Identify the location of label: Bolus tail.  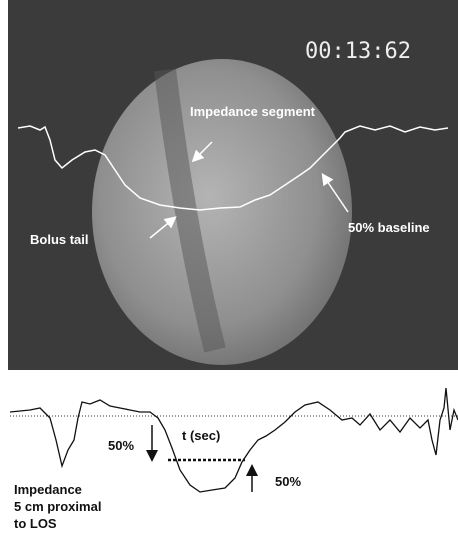
(59, 239).